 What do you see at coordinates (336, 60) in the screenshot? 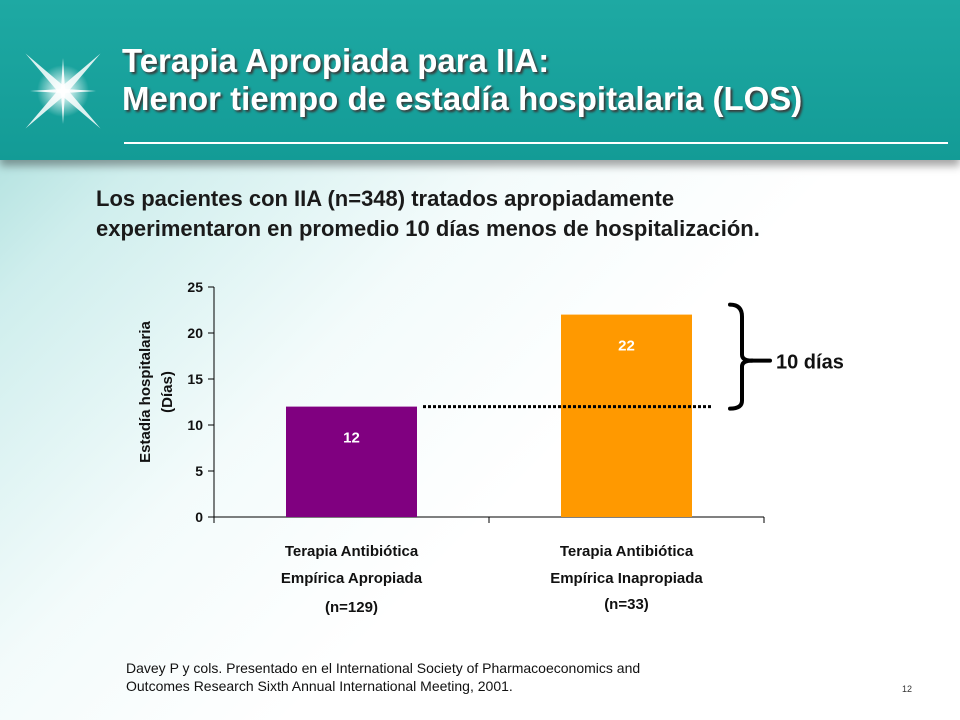
I see `title-line-1: Terapia Apropiada para IIA:` at bounding box center [336, 60].